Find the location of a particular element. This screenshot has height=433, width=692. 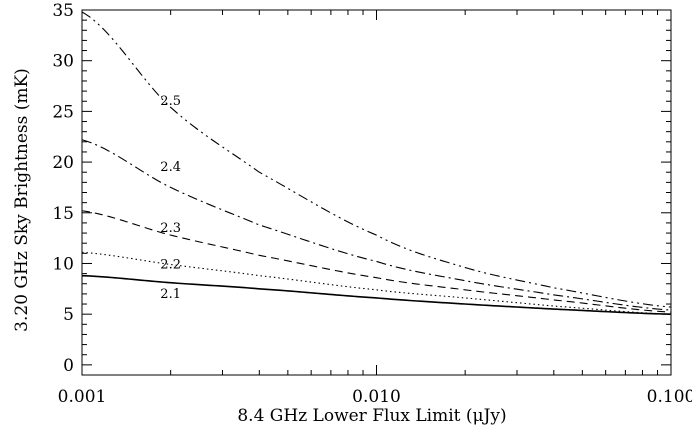

x-tick-label: 0.001 is located at coordinates (82, 397).